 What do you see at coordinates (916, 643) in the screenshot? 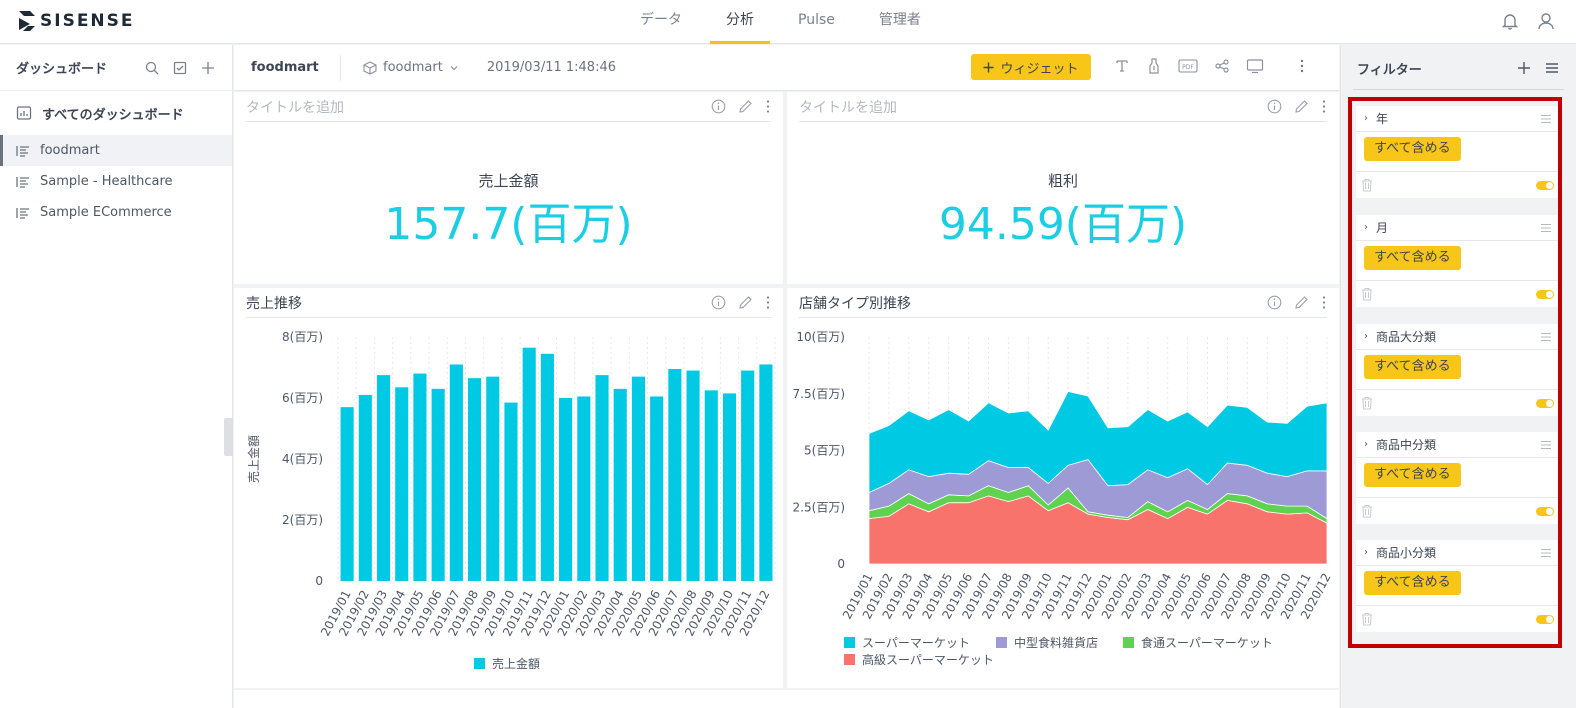
I see `legend-label: スーパーマーケット` at bounding box center [916, 643].